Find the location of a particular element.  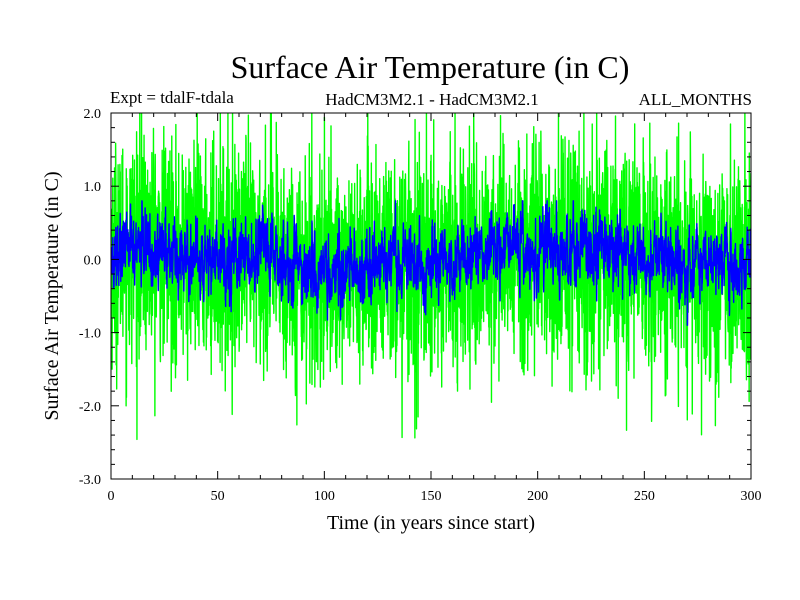

annotation-center: HadCM3M2.1 - HadCM3M2.1 is located at coordinates (431, 99).